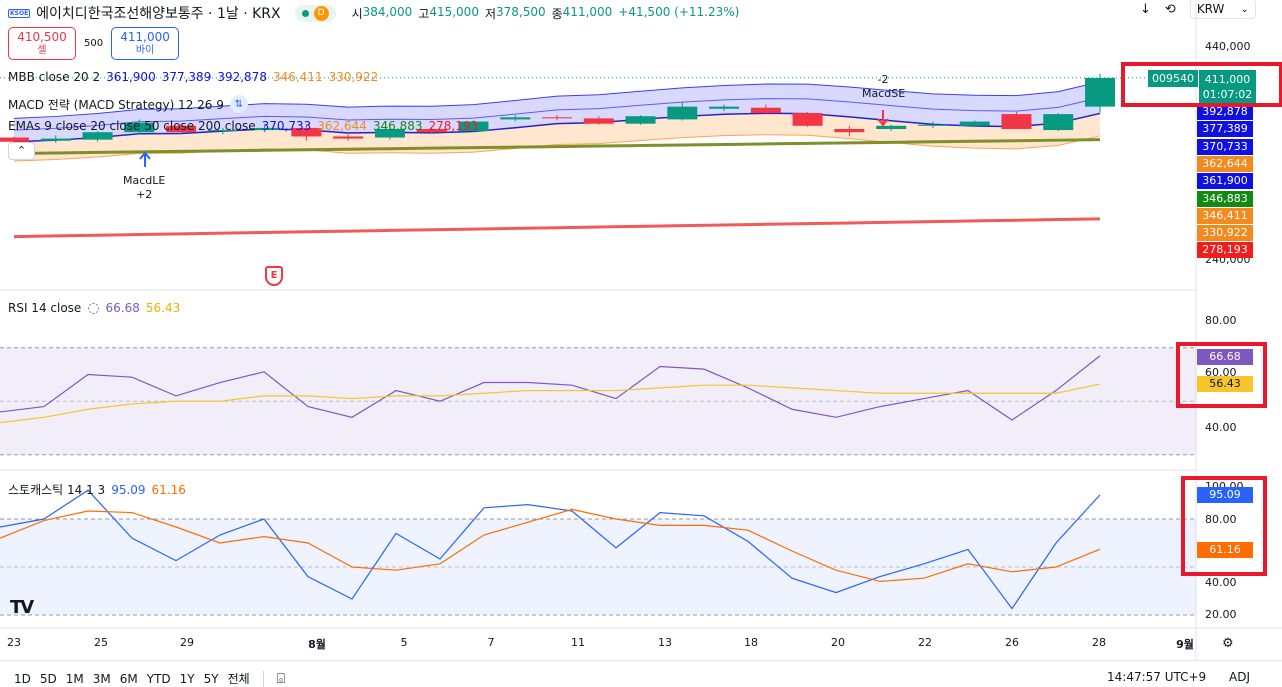 The image size is (1282, 687). I want to click on sell-price: 410,500, so click(42, 37).